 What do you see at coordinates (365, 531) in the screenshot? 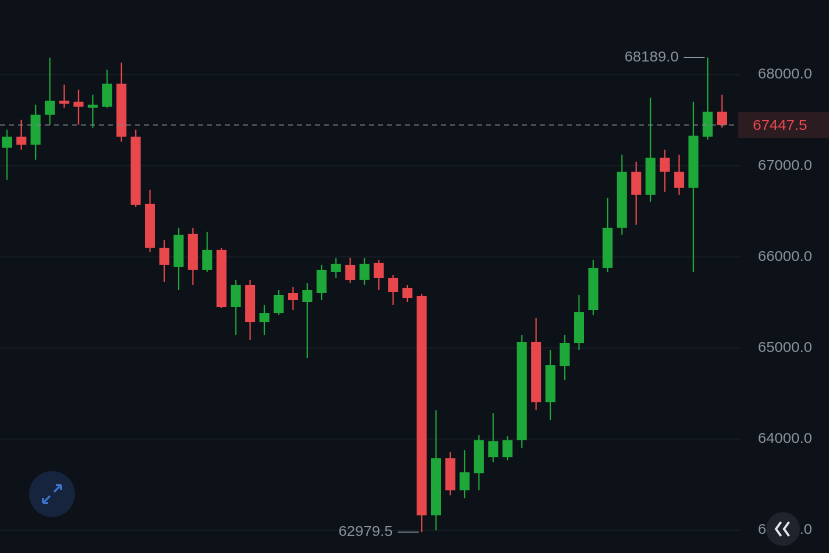
I see `low-label: 62979.5` at bounding box center [365, 531].